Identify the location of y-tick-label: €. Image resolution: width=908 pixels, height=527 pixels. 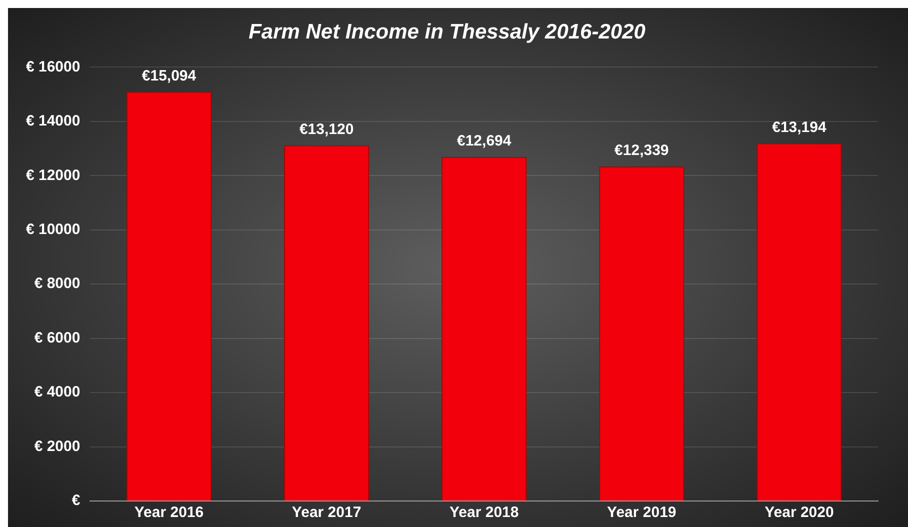
(76, 501).